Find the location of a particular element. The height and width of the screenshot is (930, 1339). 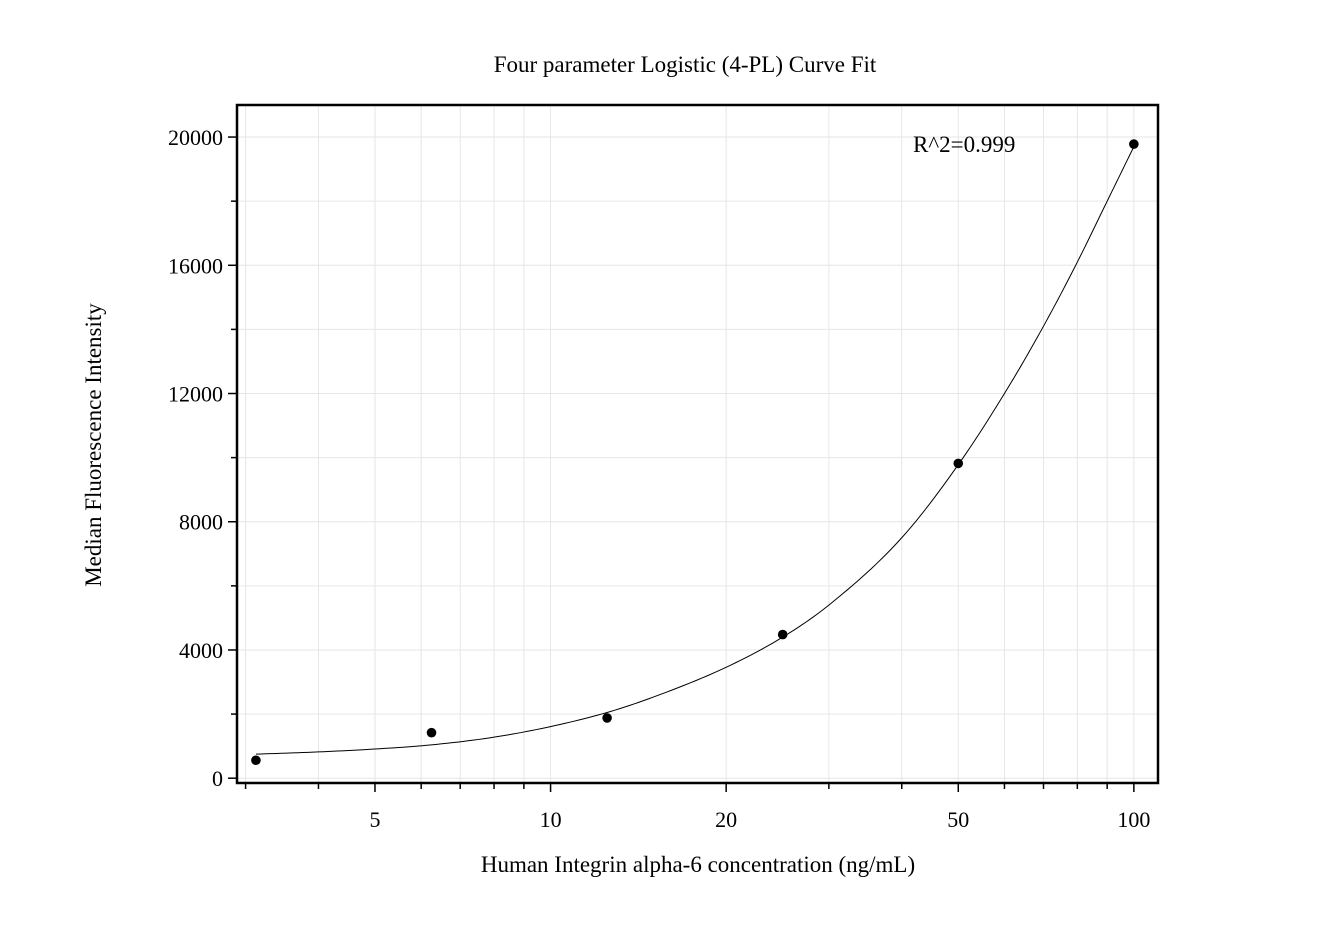

x-tick-label: 10 is located at coordinates (551, 819).